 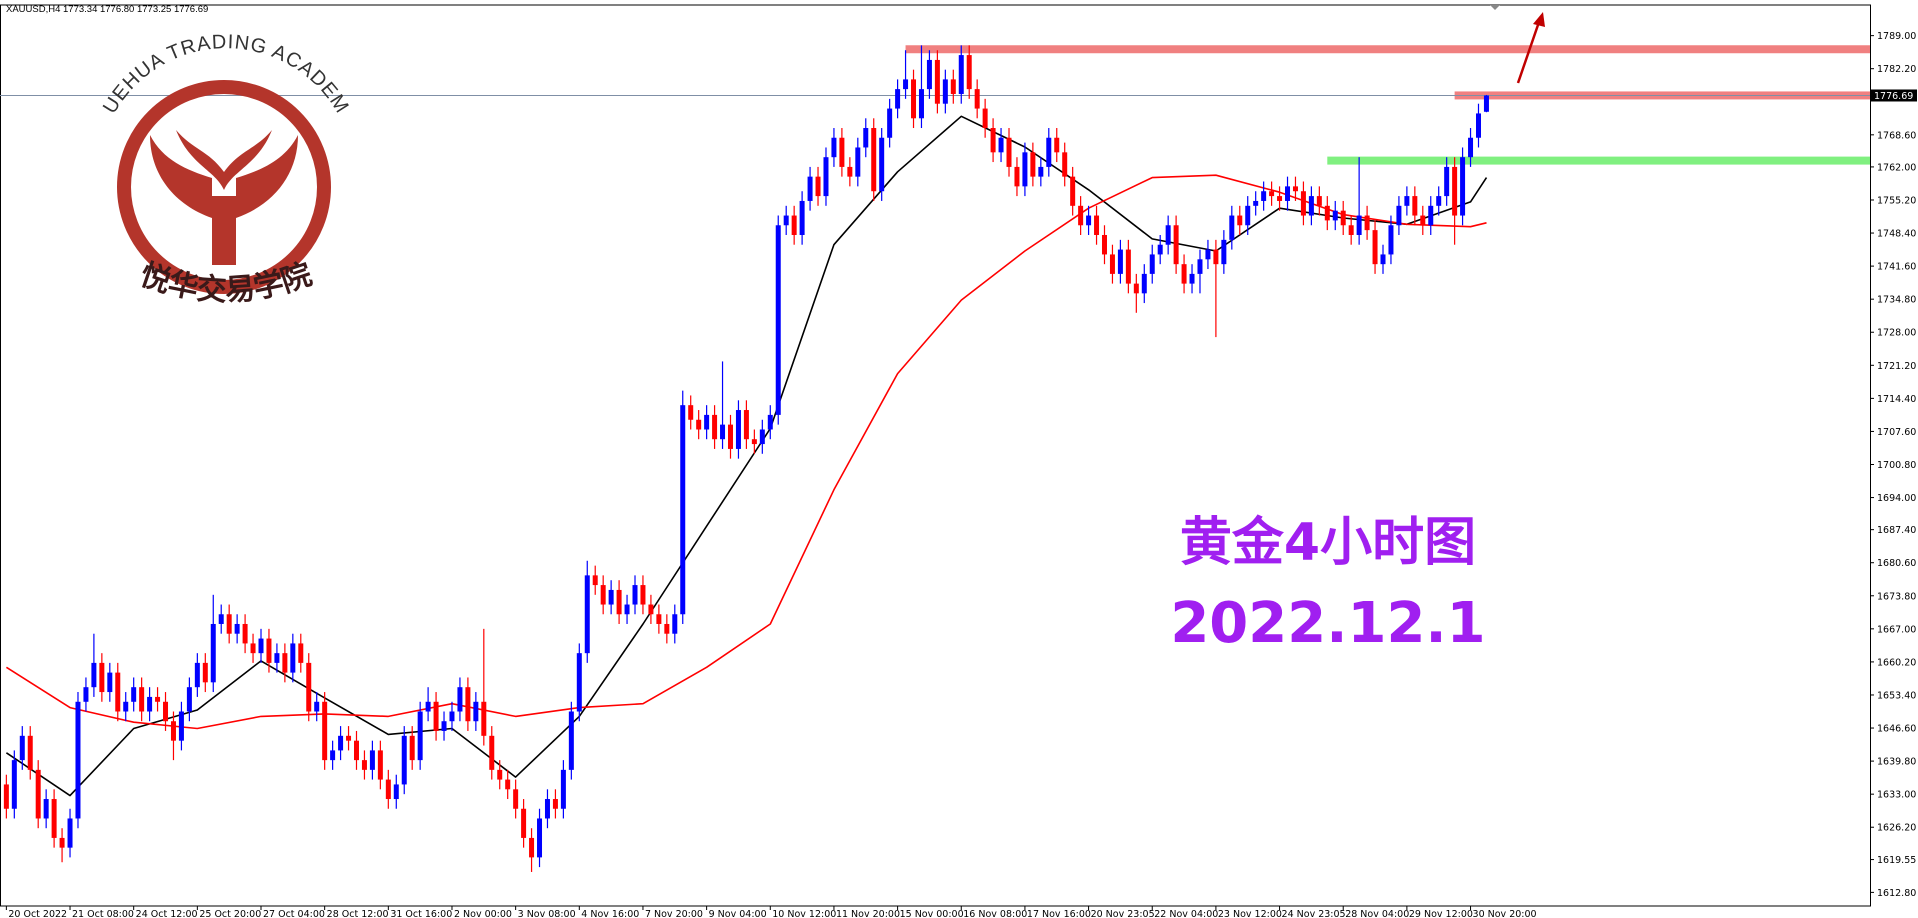 I want to click on y-tick-label: 1680.60, so click(x=1896, y=563).